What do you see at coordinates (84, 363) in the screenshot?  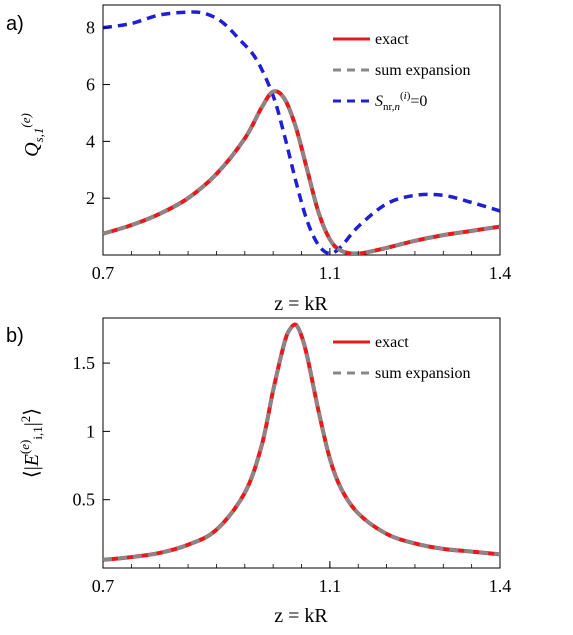 I see `panel-b-y-tick-label: 1.5` at bounding box center [84, 363].